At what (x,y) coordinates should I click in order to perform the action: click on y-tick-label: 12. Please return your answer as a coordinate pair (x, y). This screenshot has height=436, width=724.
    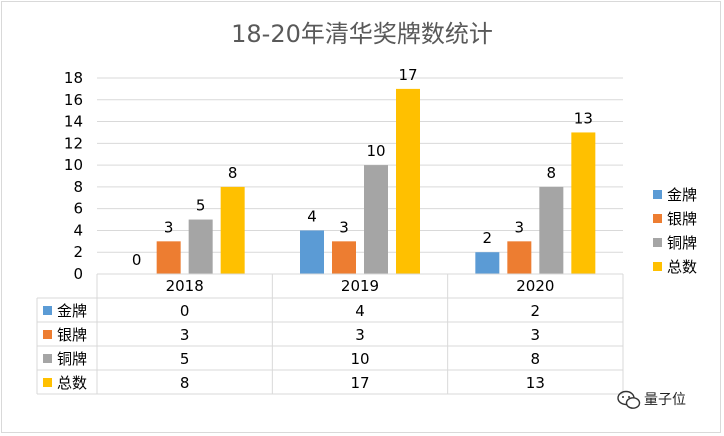
    Looking at the image, I should click on (73, 143).